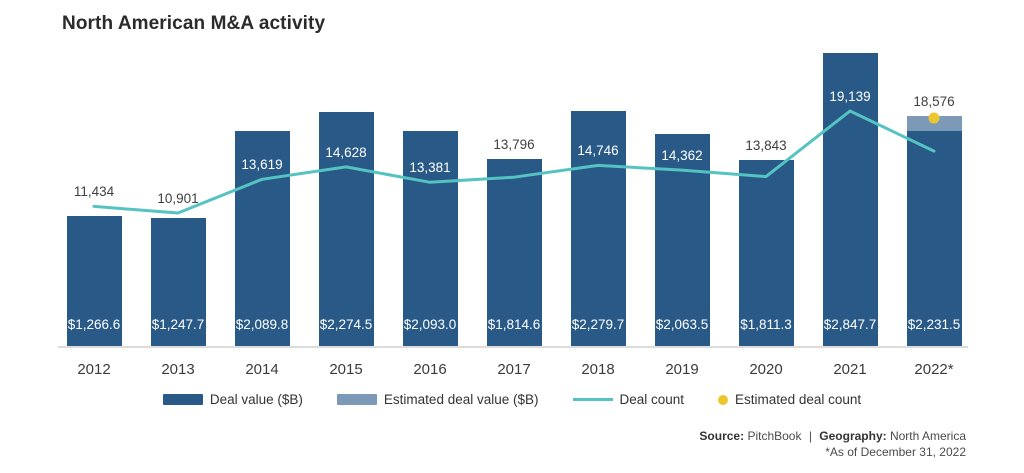 The image size is (1024, 473). What do you see at coordinates (766, 324) in the screenshot?
I see `deal-value-label: $1,811.3` at bounding box center [766, 324].